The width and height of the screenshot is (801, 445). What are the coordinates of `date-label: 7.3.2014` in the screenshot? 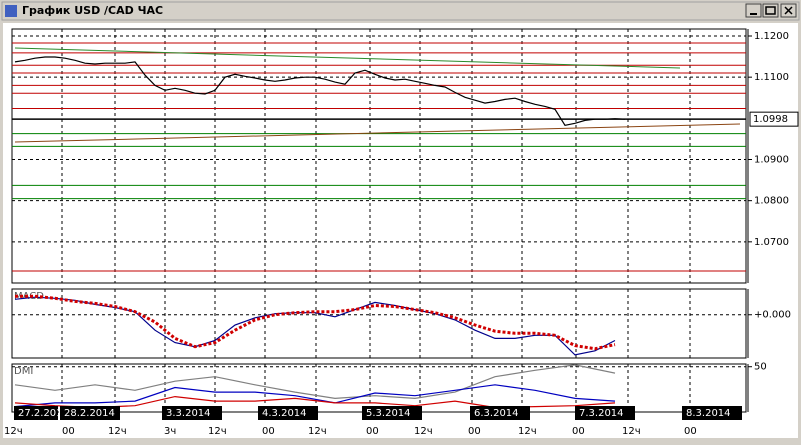 It's located at (601, 413).